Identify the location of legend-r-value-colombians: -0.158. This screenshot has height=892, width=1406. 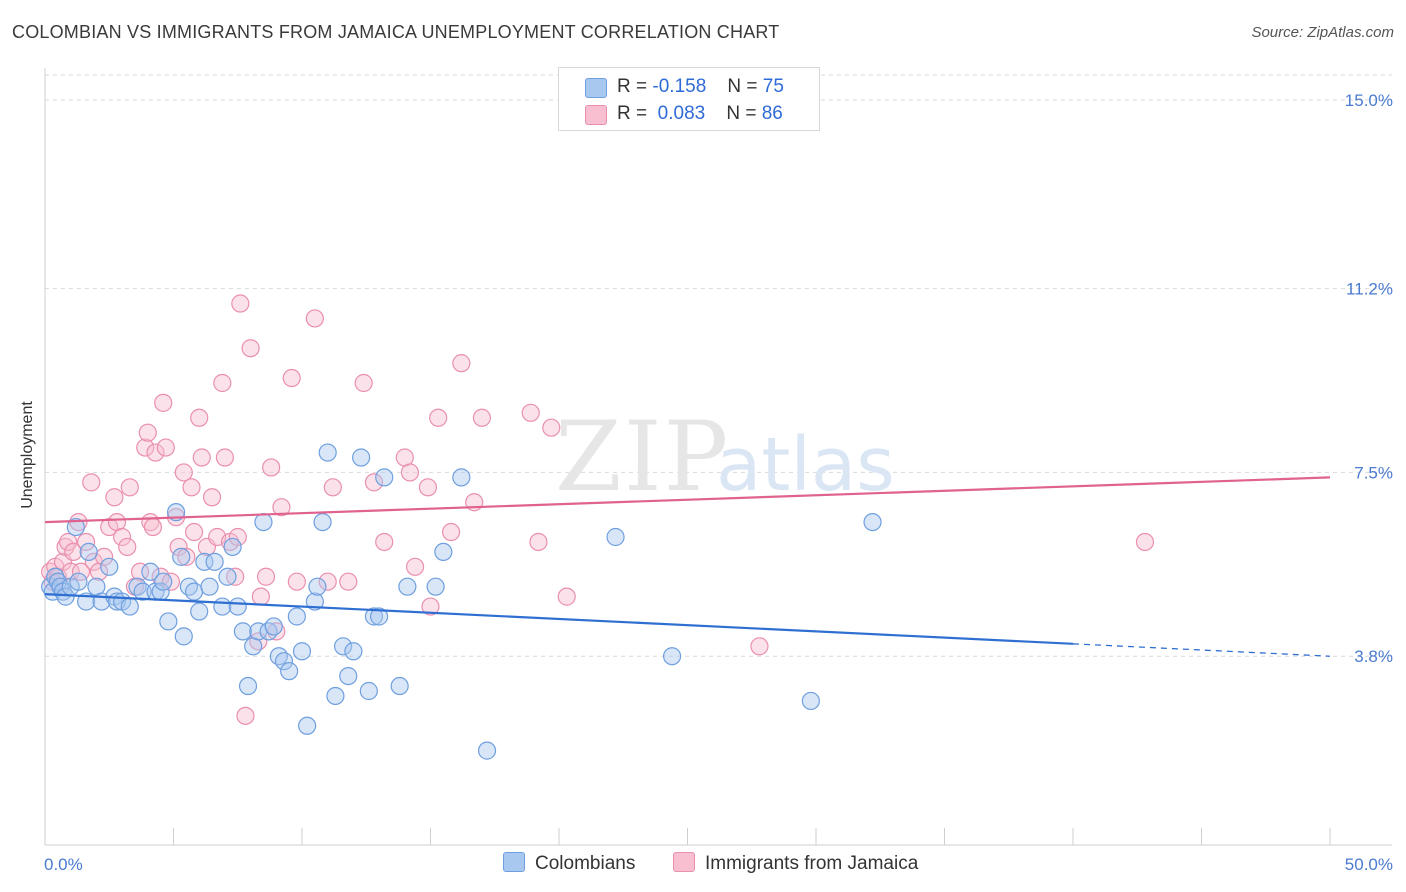
(679, 86).